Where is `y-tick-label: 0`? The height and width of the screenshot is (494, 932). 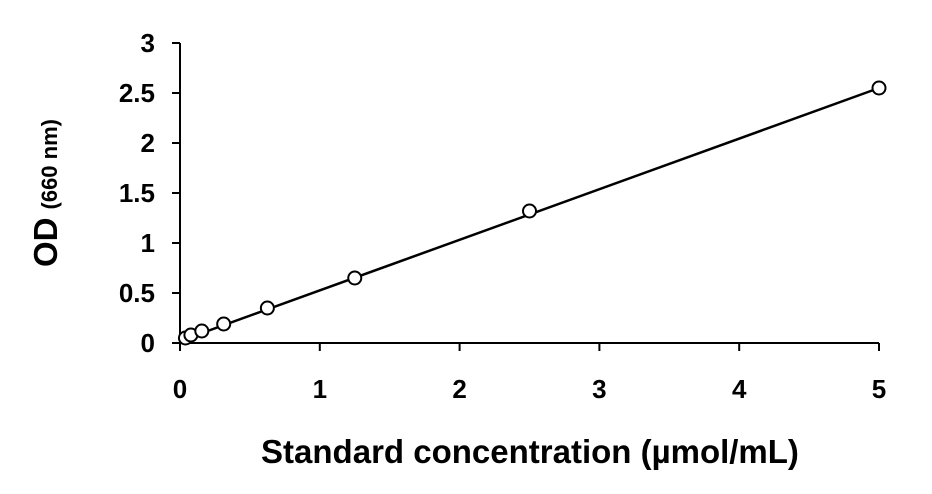 y-tick-label: 0 is located at coordinates (148, 343).